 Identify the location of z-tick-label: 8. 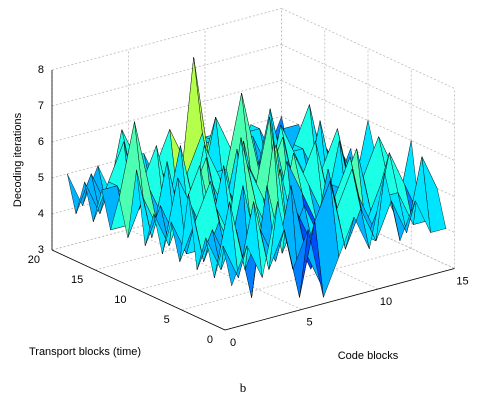
(41, 70).